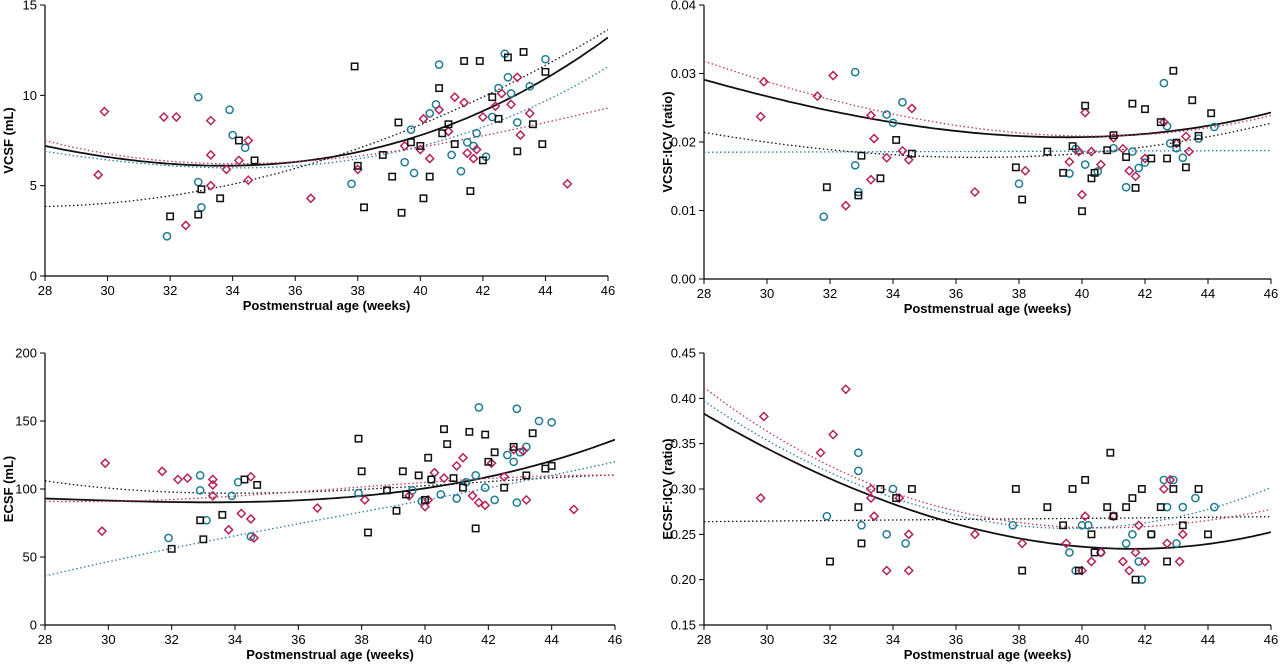 The height and width of the screenshot is (666, 1280). I want to click on x-tick-label: 28, so click(45, 639).